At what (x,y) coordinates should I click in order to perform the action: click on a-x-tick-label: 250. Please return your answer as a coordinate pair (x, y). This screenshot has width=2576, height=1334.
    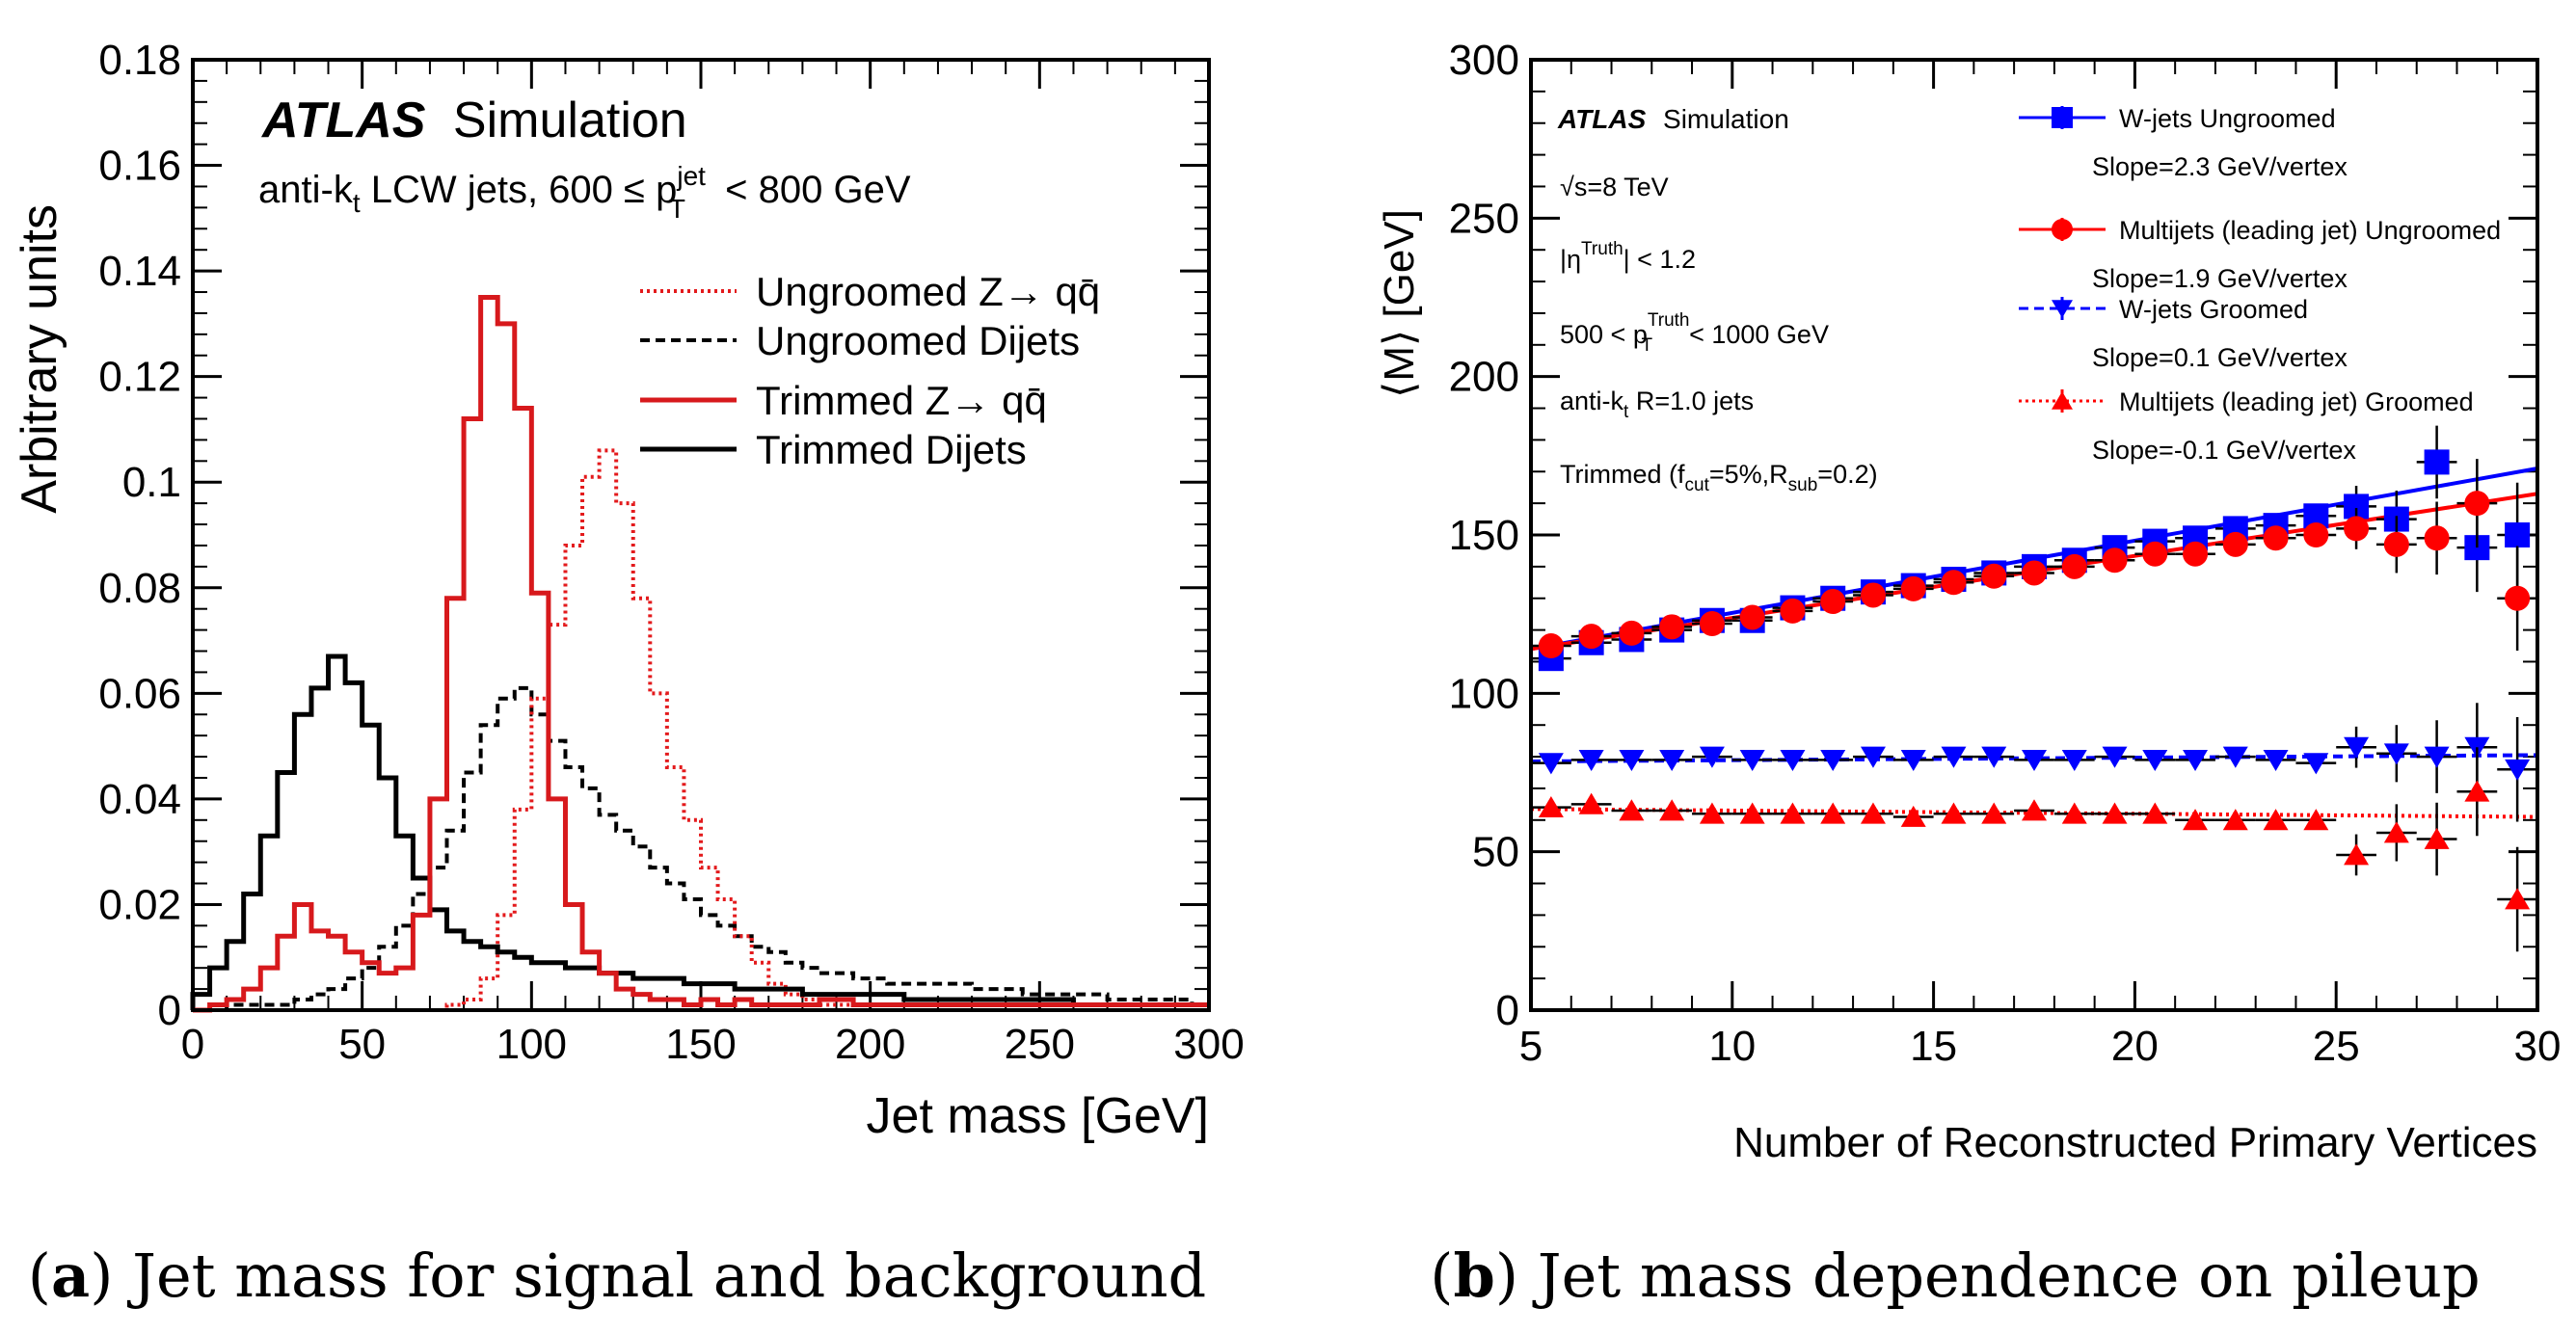
    Looking at the image, I should click on (1040, 1044).